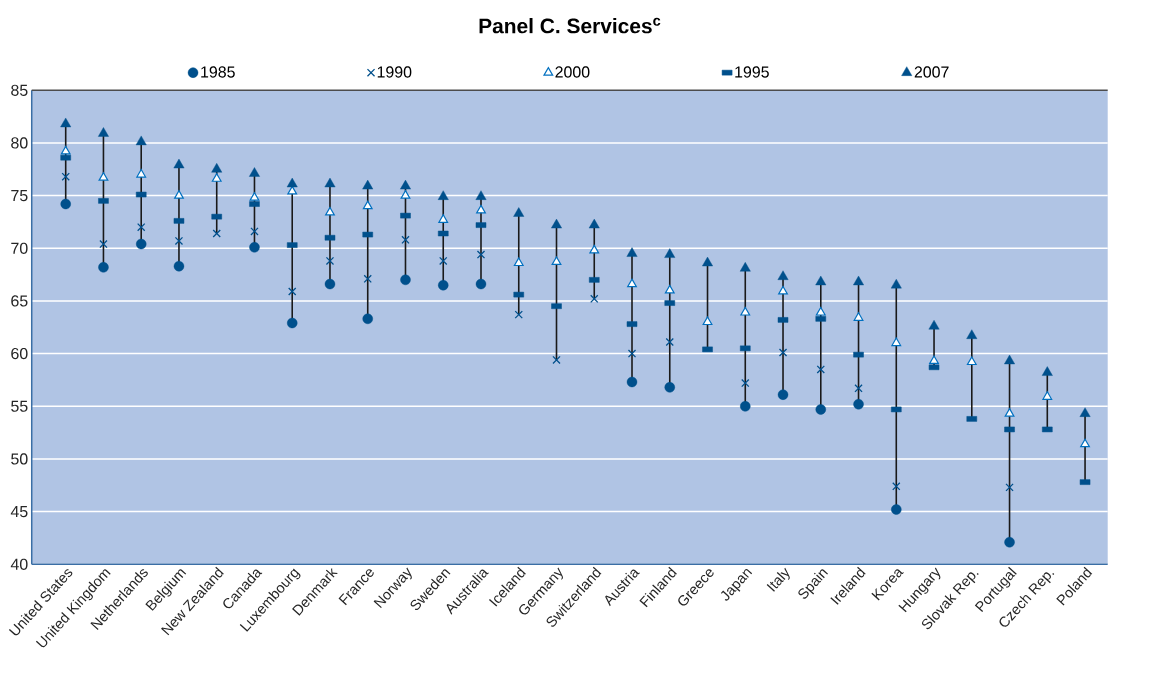  I want to click on y-tick-label: 50, so click(19, 459).